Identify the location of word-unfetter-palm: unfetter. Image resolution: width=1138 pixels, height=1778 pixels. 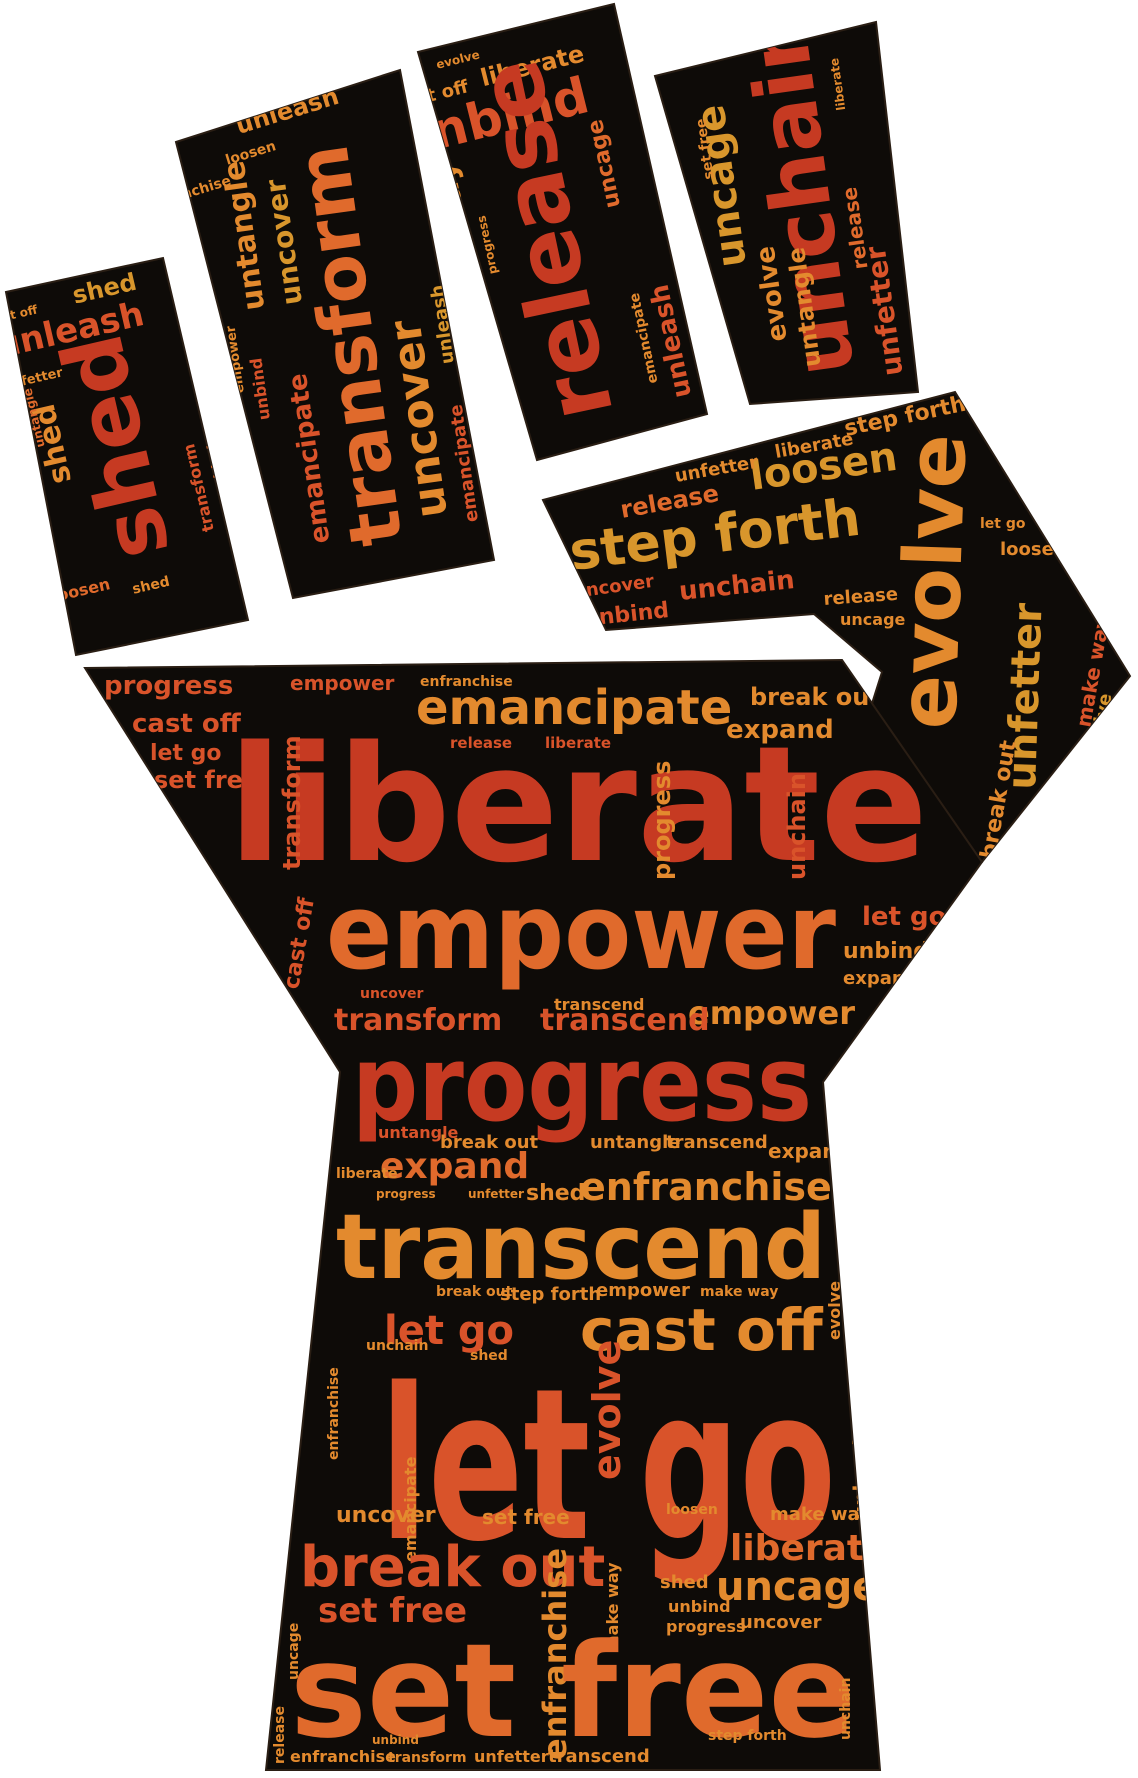
(496, 1194).